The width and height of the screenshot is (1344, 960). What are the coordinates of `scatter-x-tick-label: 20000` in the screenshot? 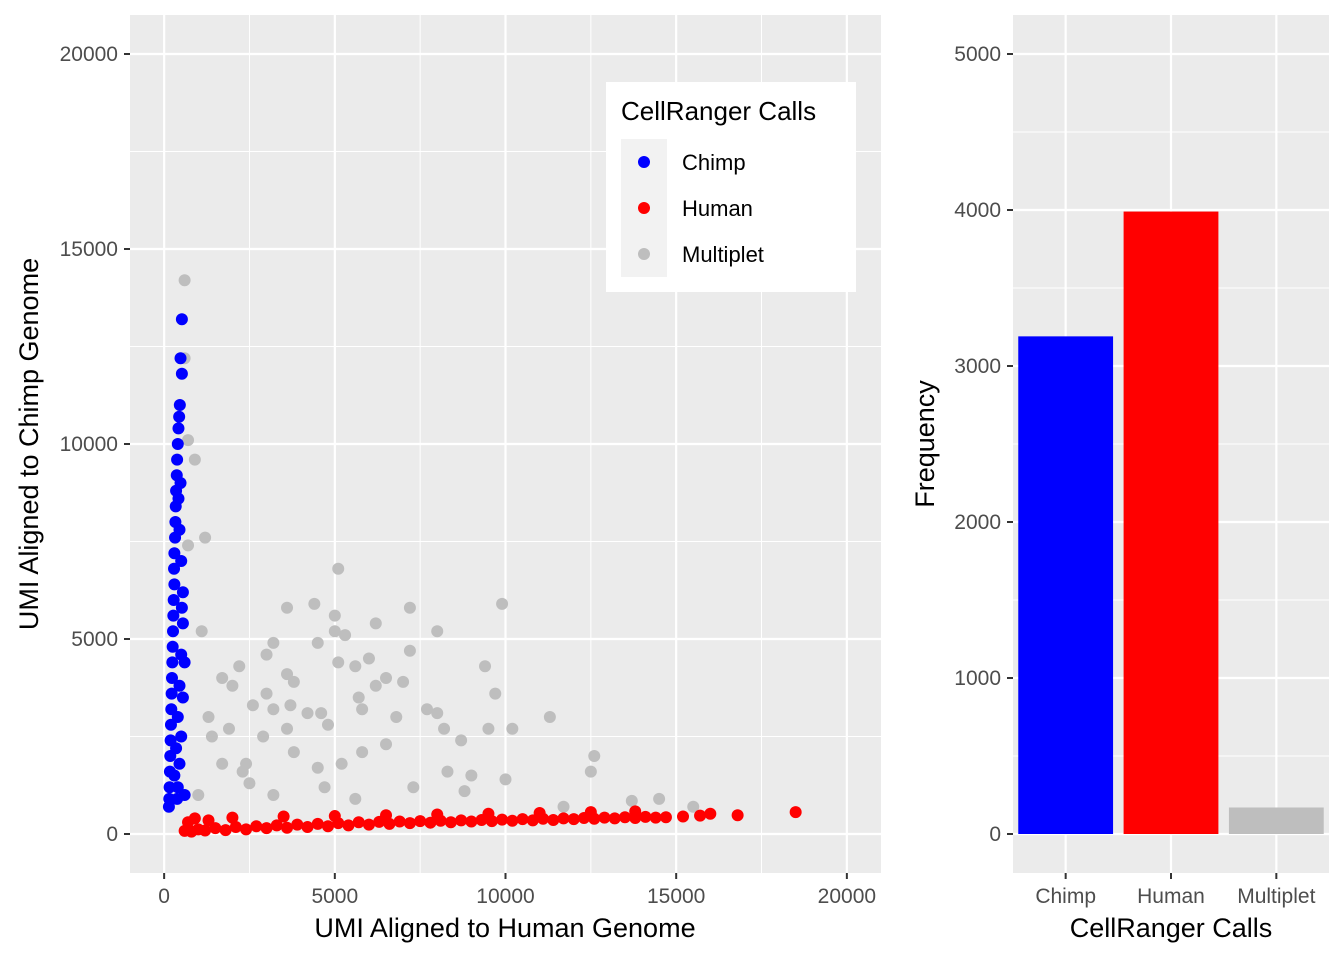 It's located at (847, 896).